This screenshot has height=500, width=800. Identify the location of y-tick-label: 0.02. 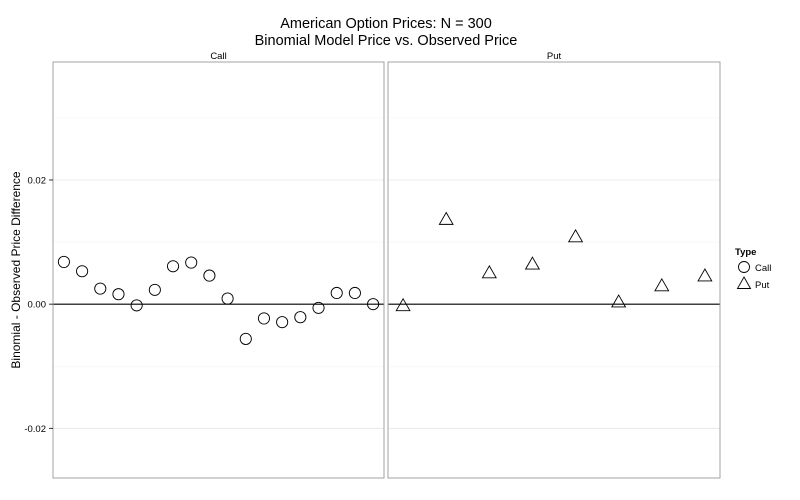
(37, 180).